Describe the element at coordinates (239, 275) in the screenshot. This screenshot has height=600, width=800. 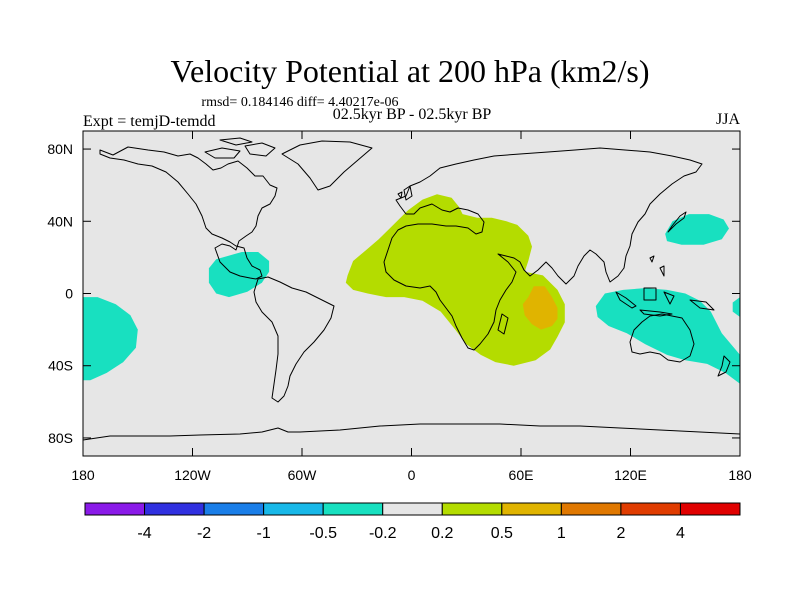
I see `region-central-america-negative` at that location.